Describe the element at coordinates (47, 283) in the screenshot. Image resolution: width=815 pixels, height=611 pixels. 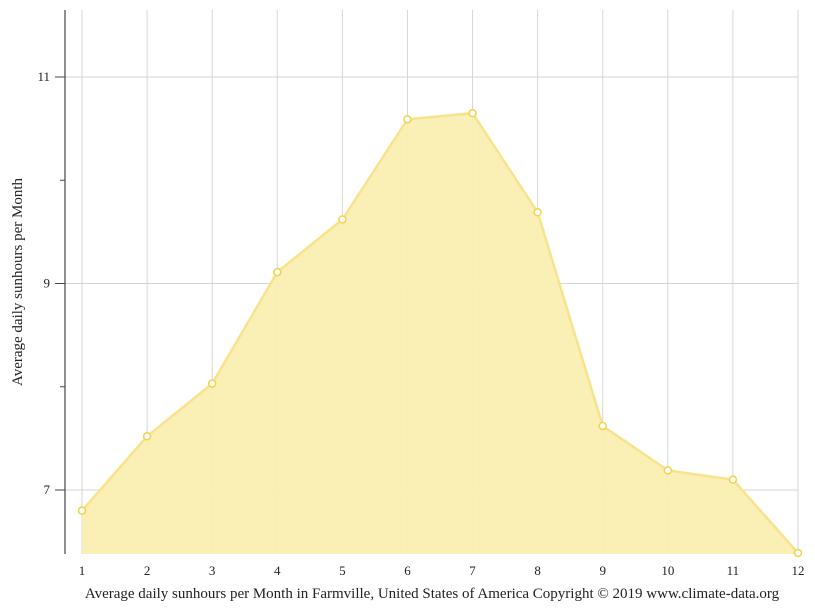
I see `y-tick-label: 9` at that location.